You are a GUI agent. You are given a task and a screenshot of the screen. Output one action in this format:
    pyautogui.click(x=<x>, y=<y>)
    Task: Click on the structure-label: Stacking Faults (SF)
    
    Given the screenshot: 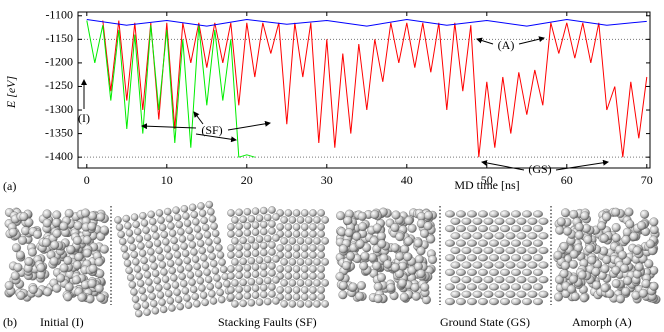 What is the action you would take?
    pyautogui.click(x=267, y=322)
    